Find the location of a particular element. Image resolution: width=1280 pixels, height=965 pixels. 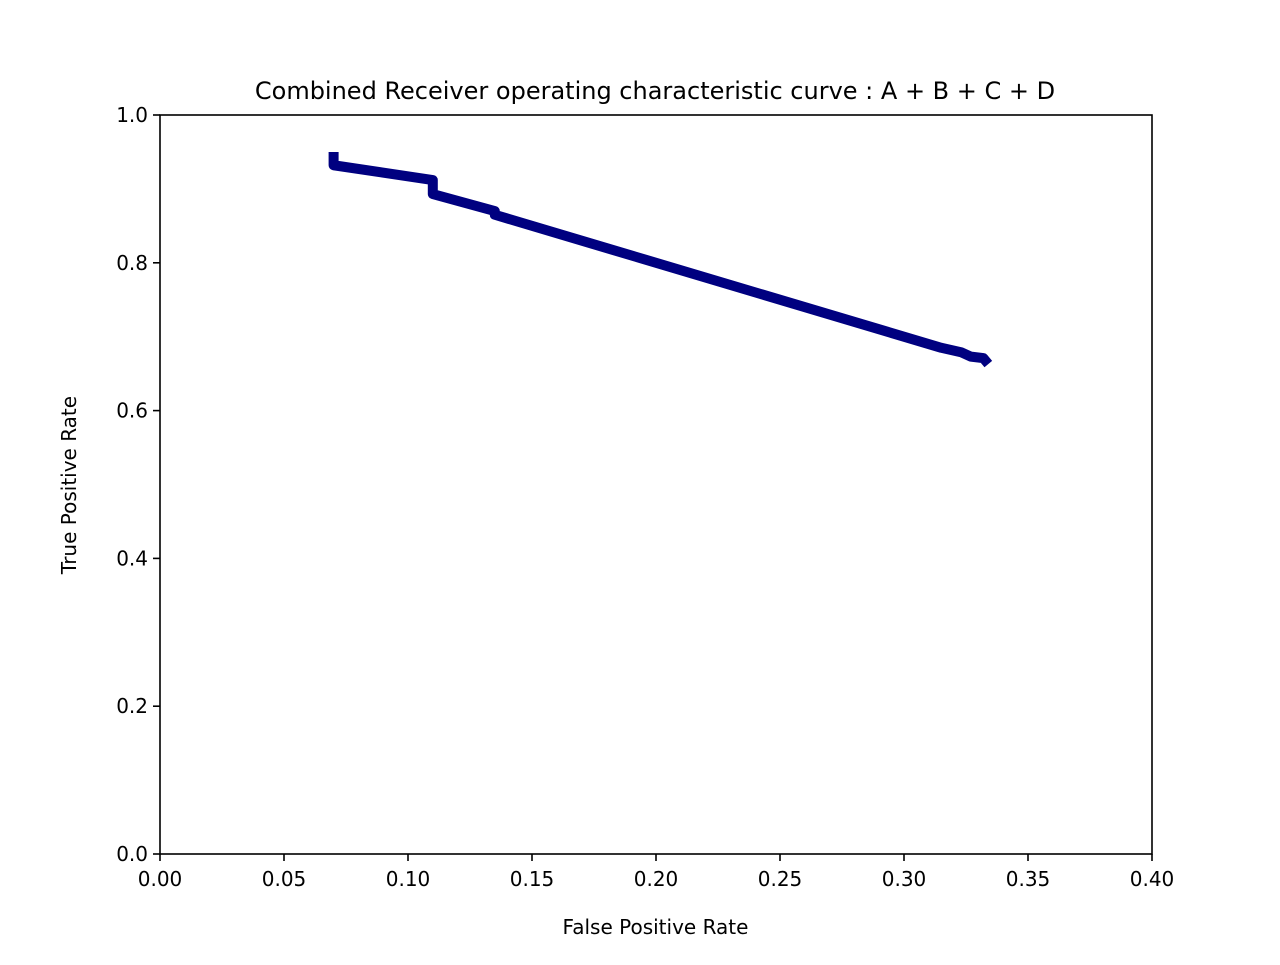

y-axis-title: True Positive Rate is located at coordinates (69, 485).